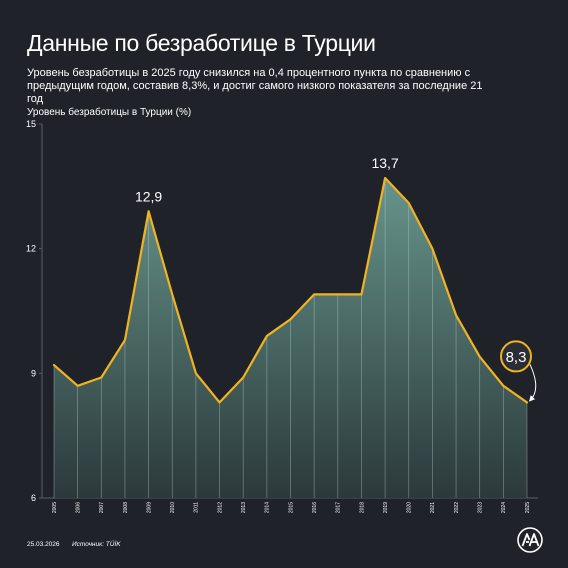 This screenshot has height=568, width=568. Describe the element at coordinates (148, 196) in the screenshot. I see `data-label: 12,9` at that location.